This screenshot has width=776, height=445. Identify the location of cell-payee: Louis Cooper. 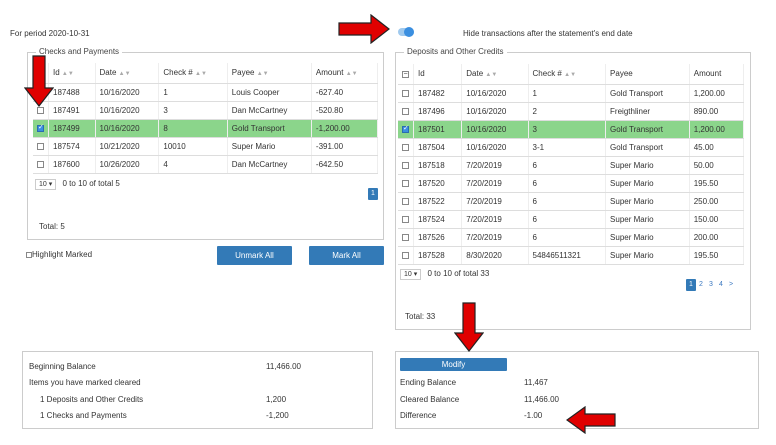
(269, 92).